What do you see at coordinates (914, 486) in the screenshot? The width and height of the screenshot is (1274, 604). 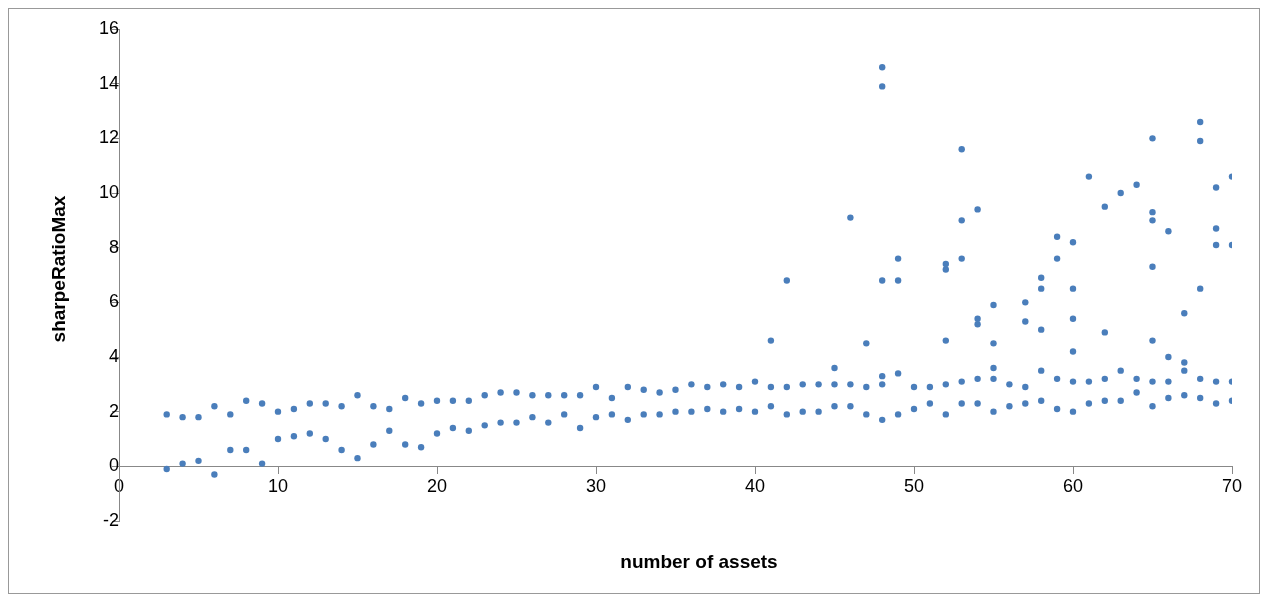 I see `x-tick-label: 50` at bounding box center [914, 486].